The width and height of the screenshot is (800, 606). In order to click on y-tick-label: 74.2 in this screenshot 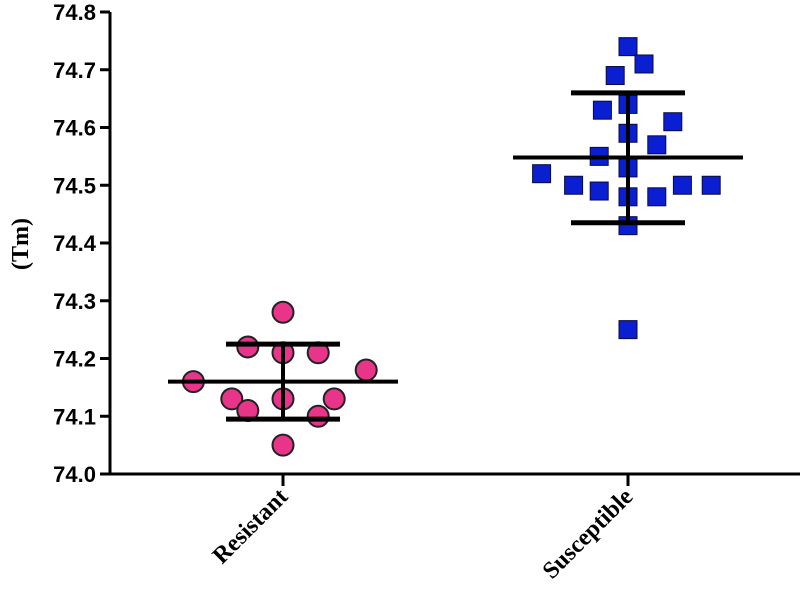, I will do `click(74, 359)`.